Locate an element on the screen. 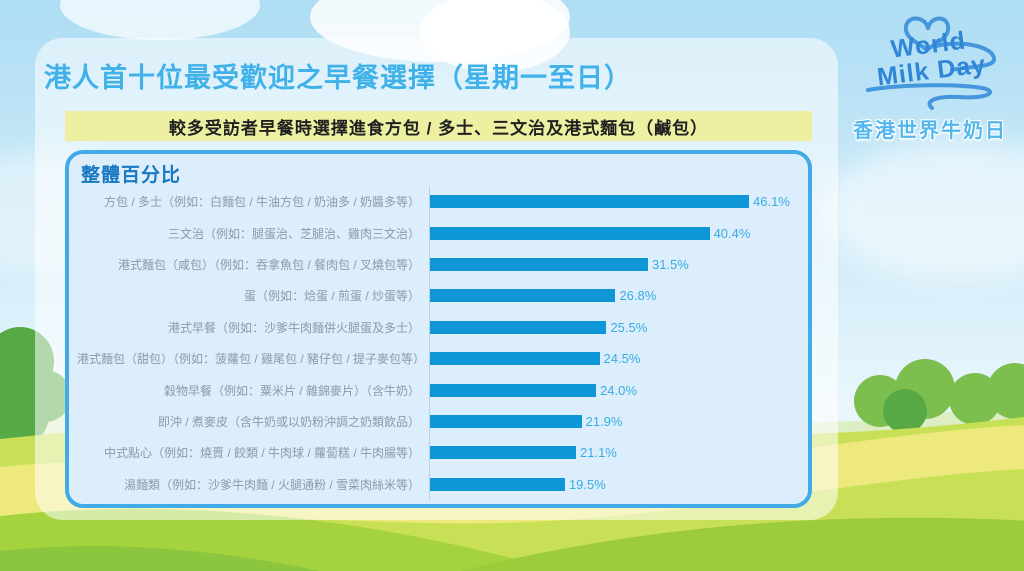 The image size is (1024, 571). chart-row: 即沖 / 煮麥皮（含牛奶或以奶粉沖調之奶類飲品） 21.9% is located at coordinates (438, 421).